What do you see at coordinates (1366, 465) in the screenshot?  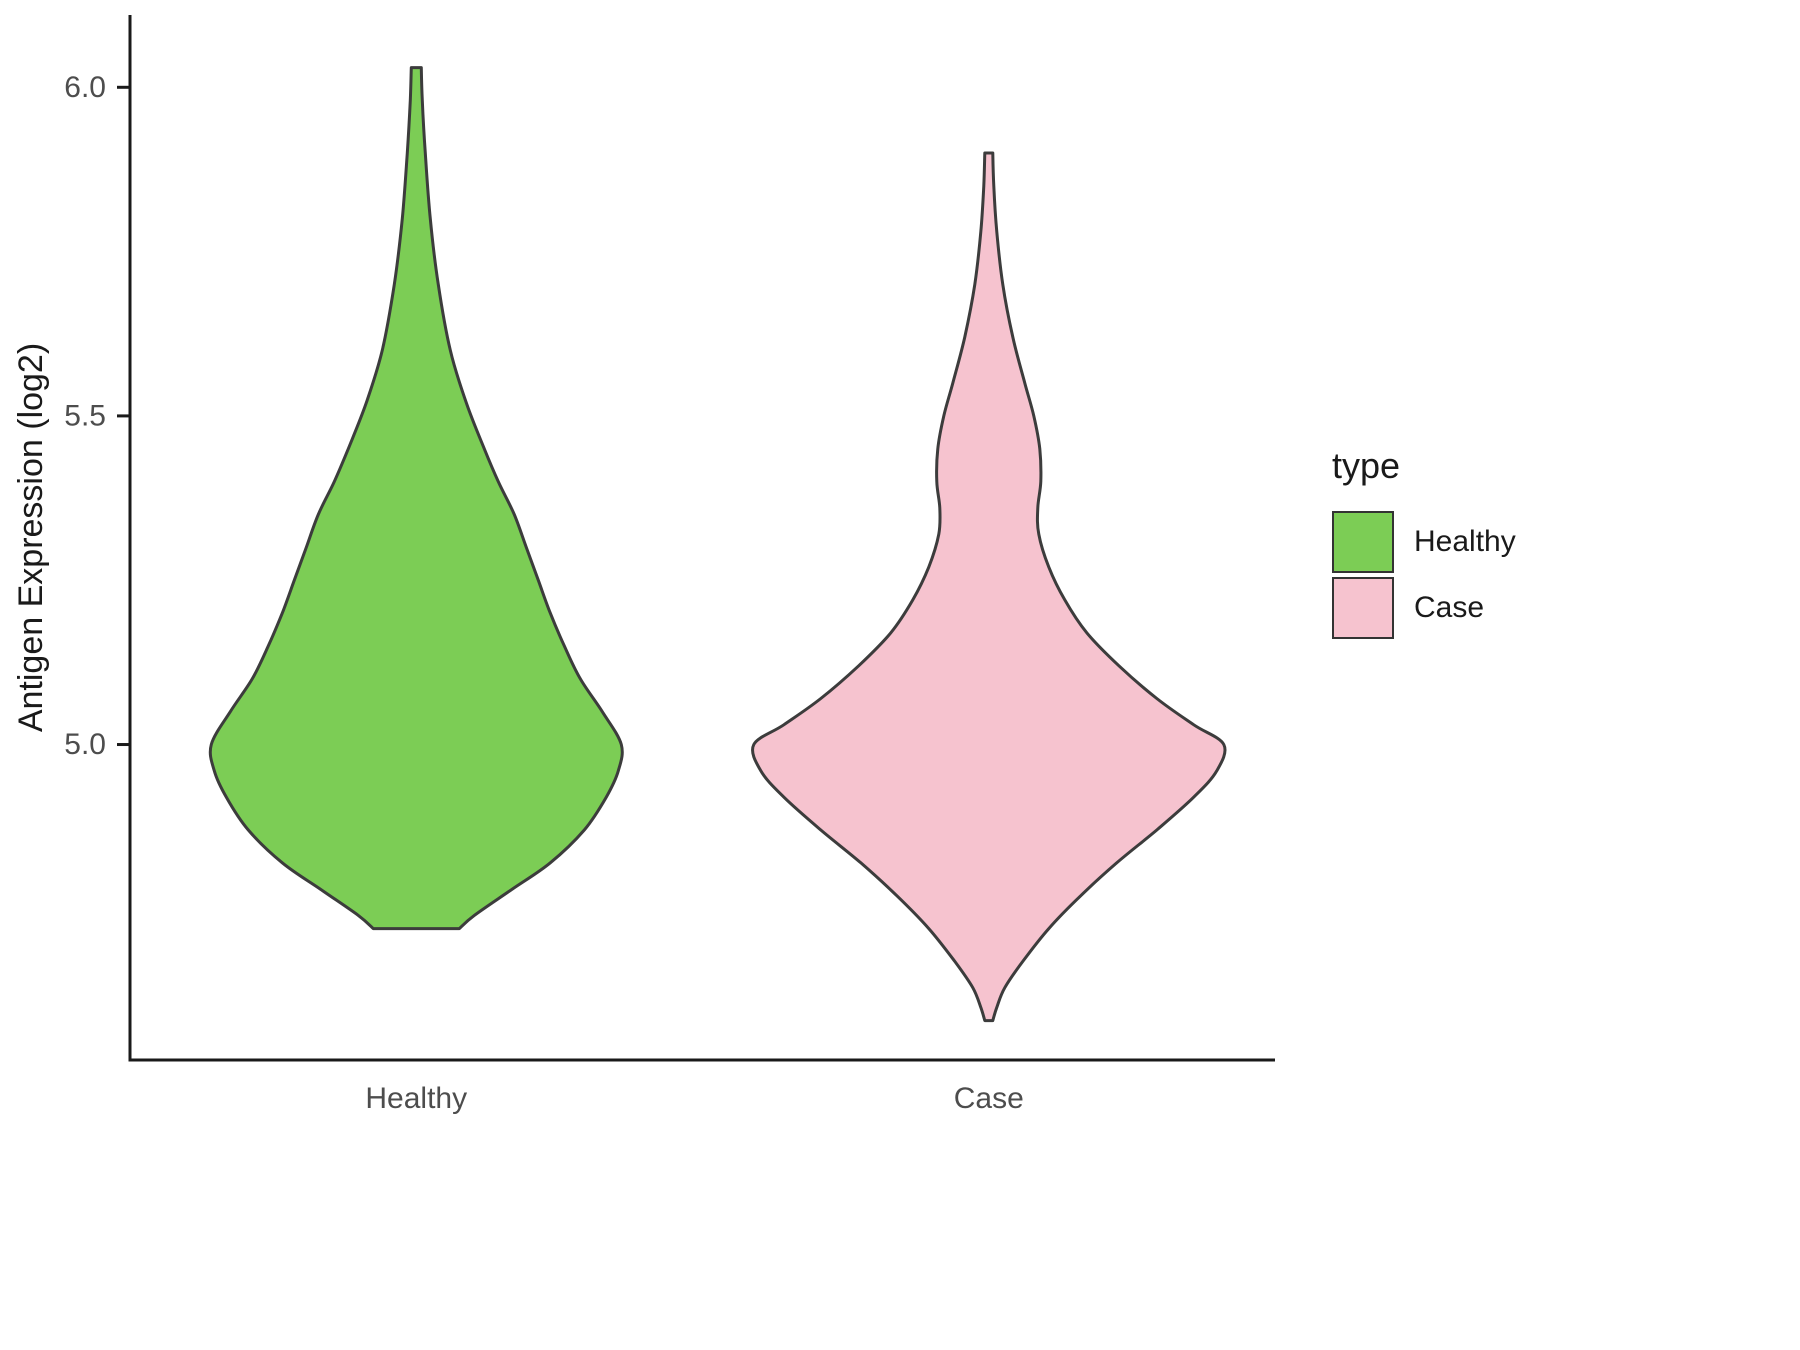 I see `legend-title: type` at bounding box center [1366, 465].